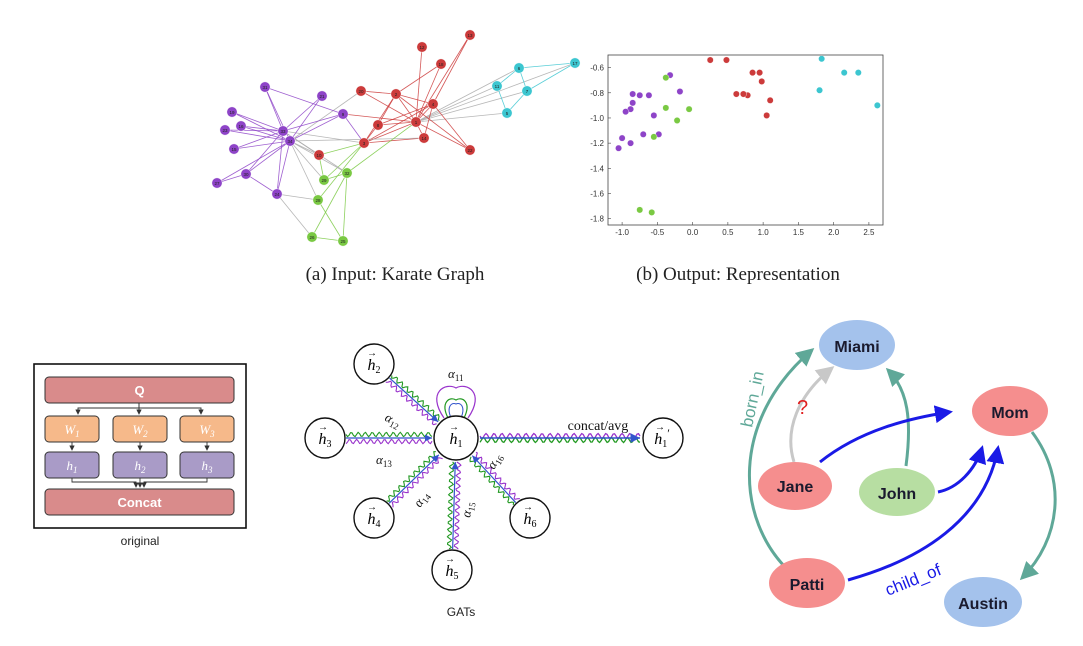 This screenshot has width=1083, height=646. I want to click on label-born-in: born_in, so click(752, 398).